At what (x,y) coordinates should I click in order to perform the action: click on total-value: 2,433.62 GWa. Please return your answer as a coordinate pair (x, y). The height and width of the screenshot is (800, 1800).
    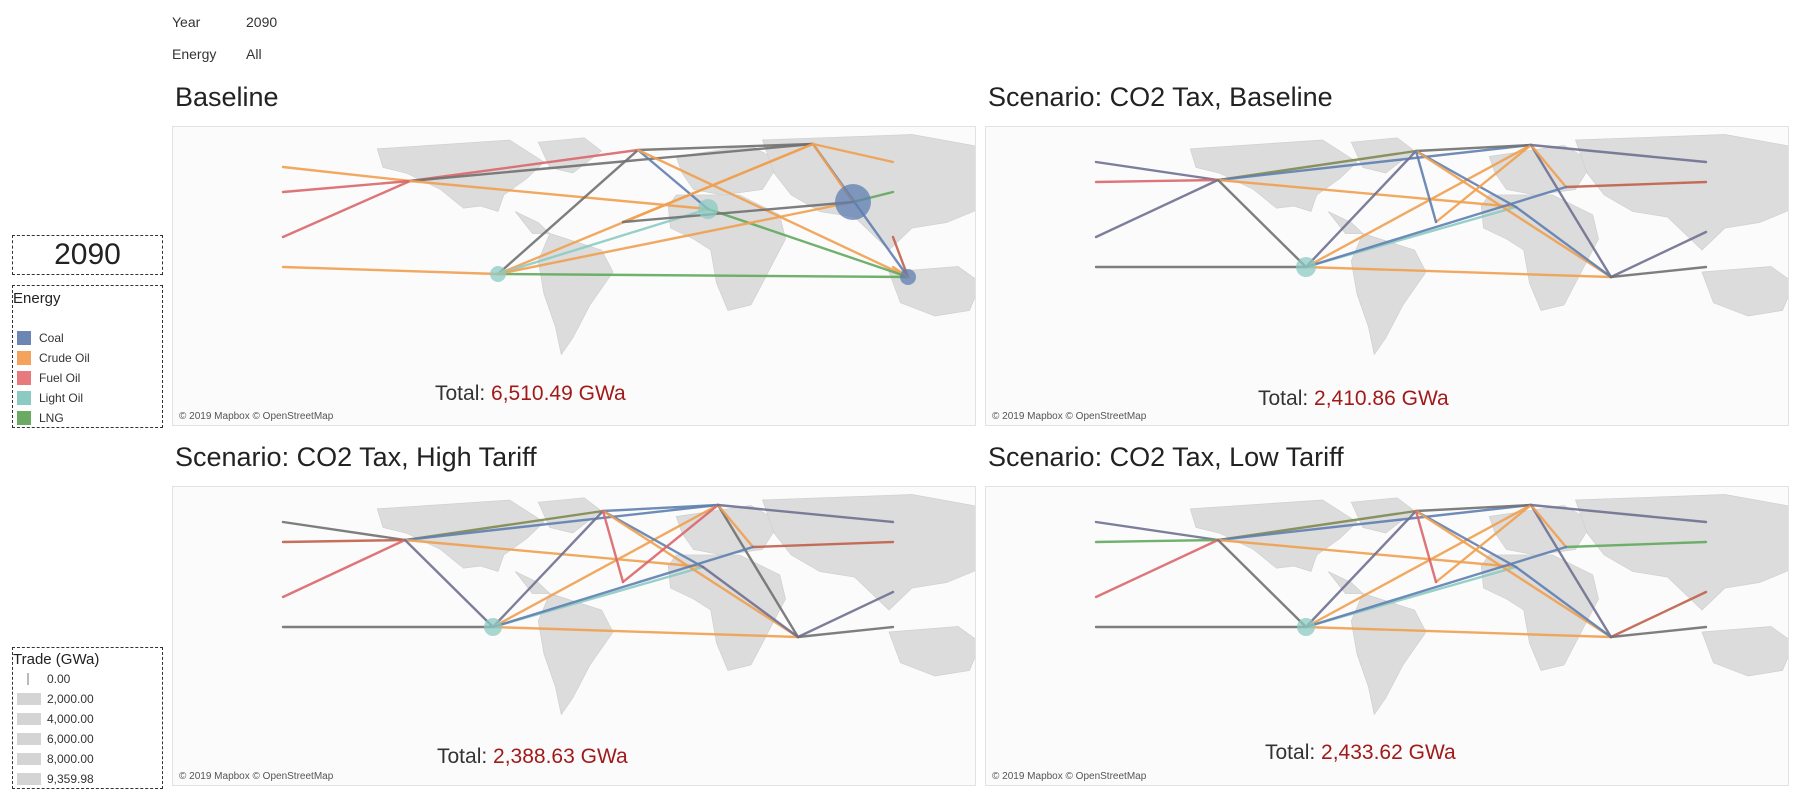
    Looking at the image, I should click on (1388, 752).